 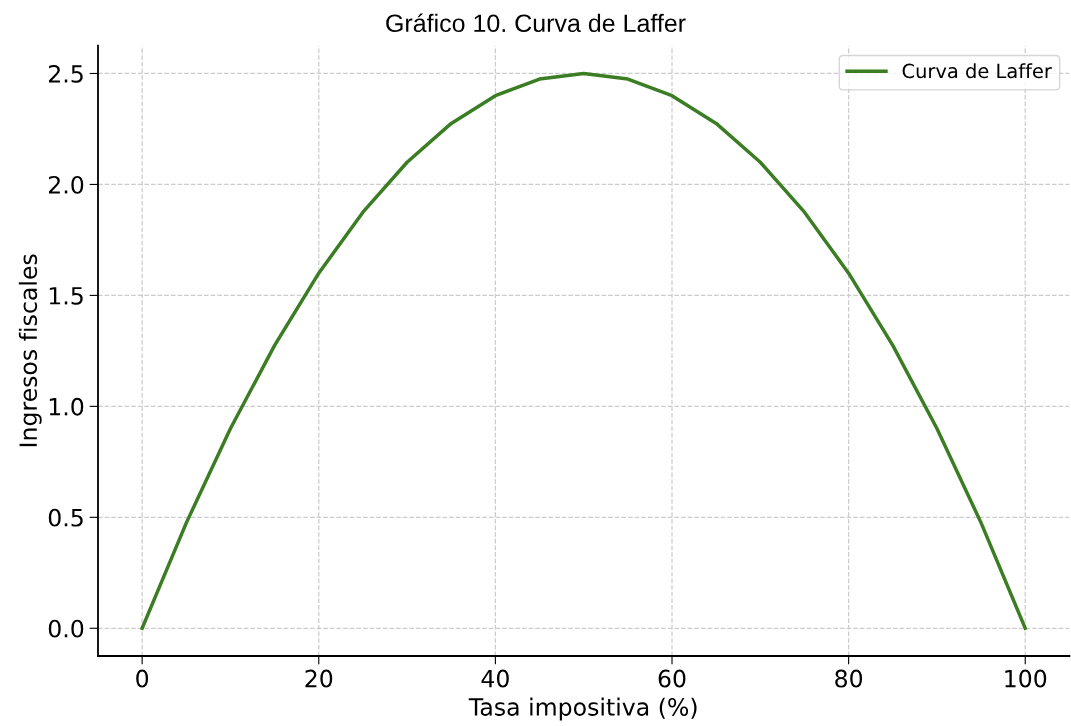 I want to click on x-tick-label: 80, so click(x=849, y=678).